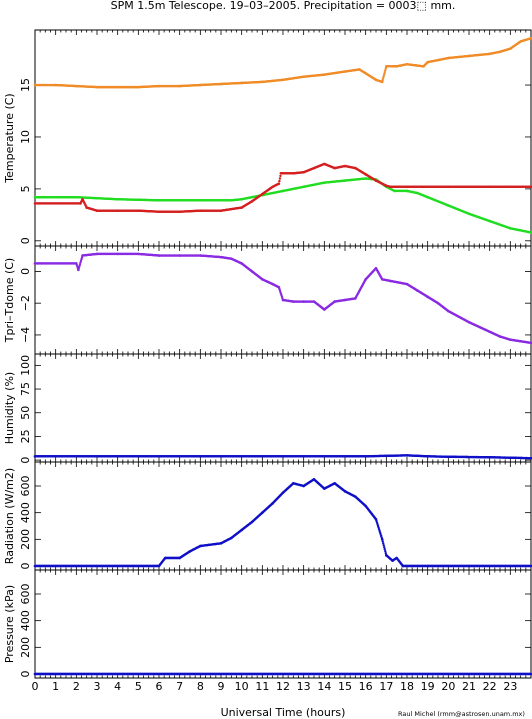  Describe the element at coordinates (25, 413) in the screenshot. I see `y-tick-label: 50` at that location.